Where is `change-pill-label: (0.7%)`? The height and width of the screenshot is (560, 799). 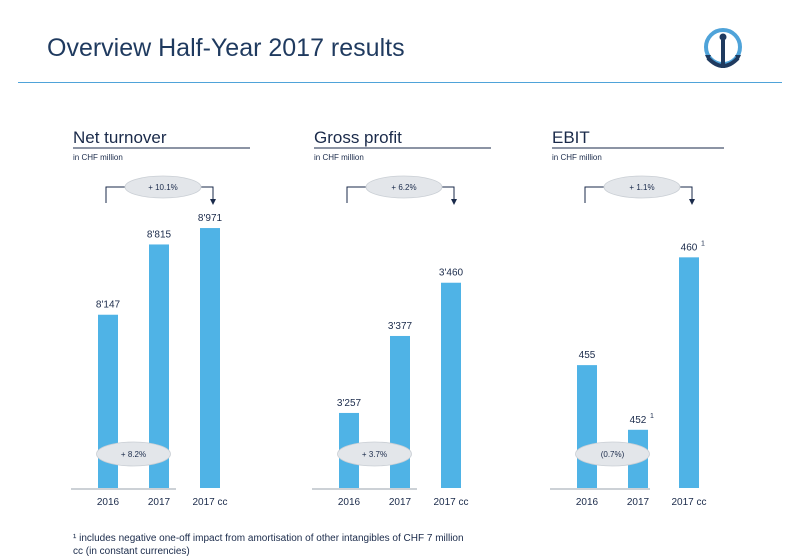
change-pill-label: (0.7%) is located at coordinates (613, 454).